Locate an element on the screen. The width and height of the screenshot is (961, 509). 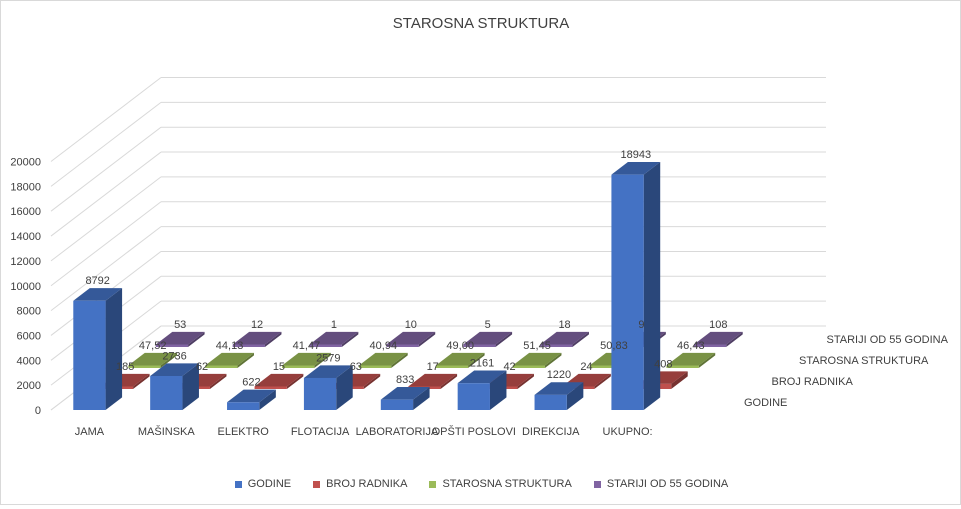
data-label: 42 is located at coordinates (509, 367).